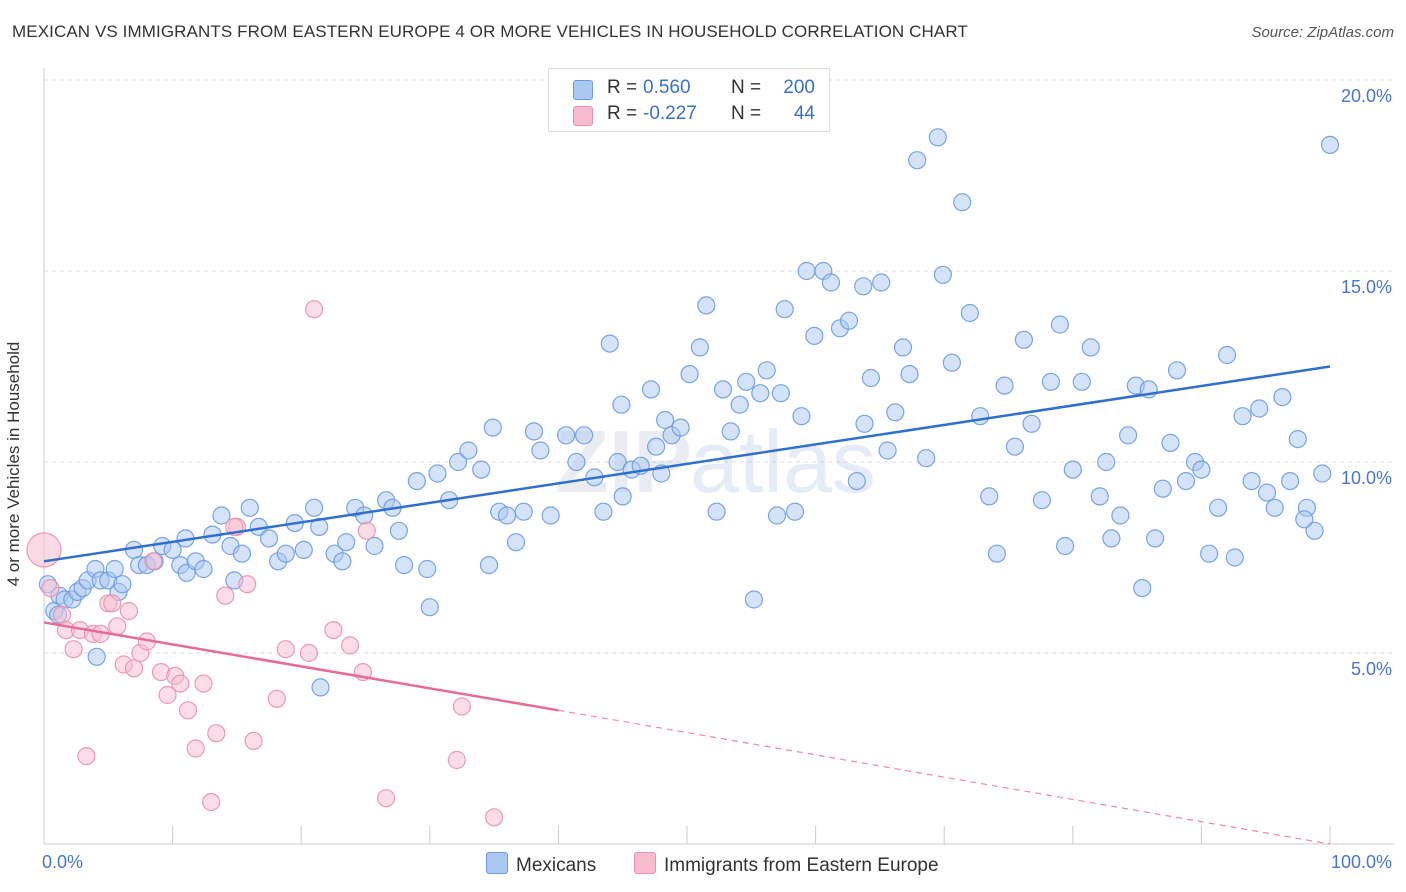 The image size is (1406, 892). I want to click on y-tick-label: 15.0%, so click(1366, 287).